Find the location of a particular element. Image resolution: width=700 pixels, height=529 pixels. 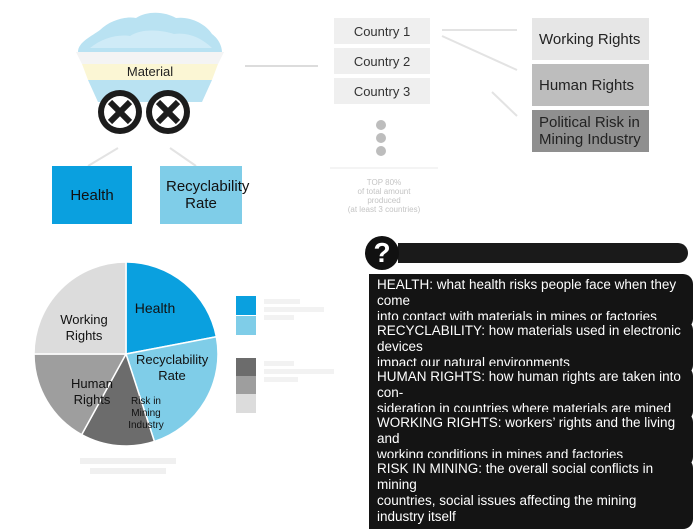

working-rights-label: Working Rights is located at coordinates (590, 39).